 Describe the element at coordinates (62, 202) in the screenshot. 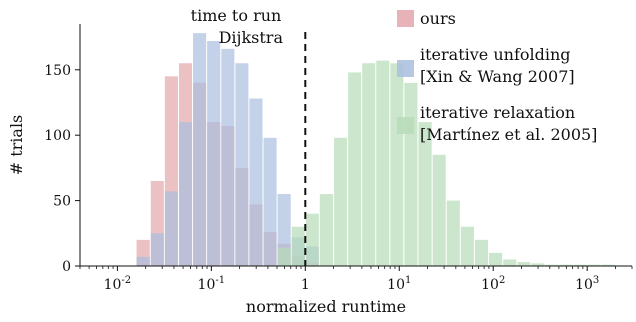

I see `y-tick-label-1: 50` at that location.